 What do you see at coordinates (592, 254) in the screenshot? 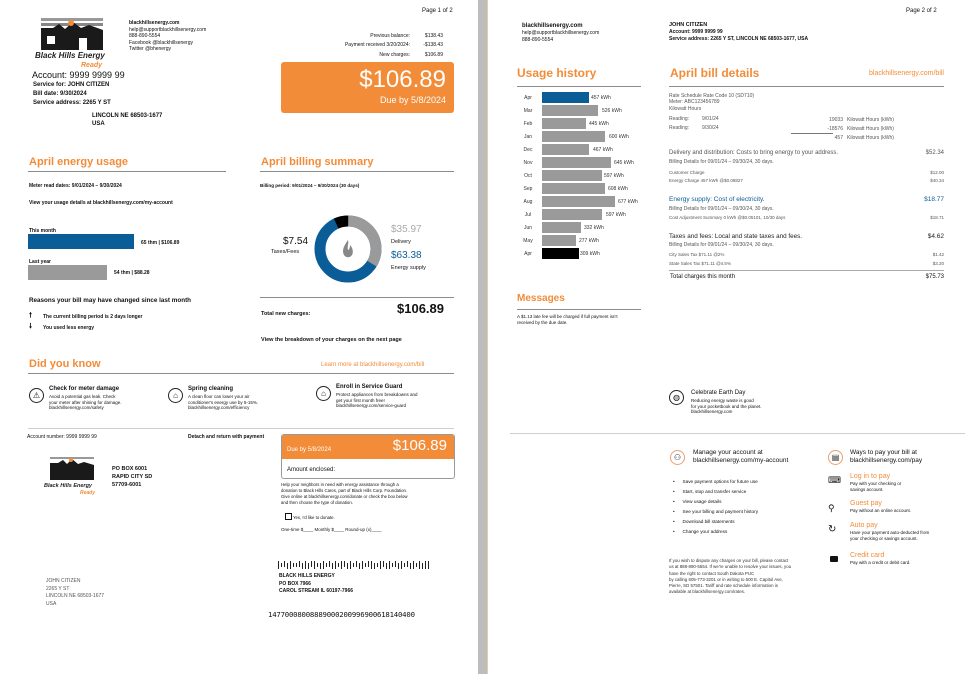
I see `usage-bar-row: Apr 309 kWh` at bounding box center [592, 254].